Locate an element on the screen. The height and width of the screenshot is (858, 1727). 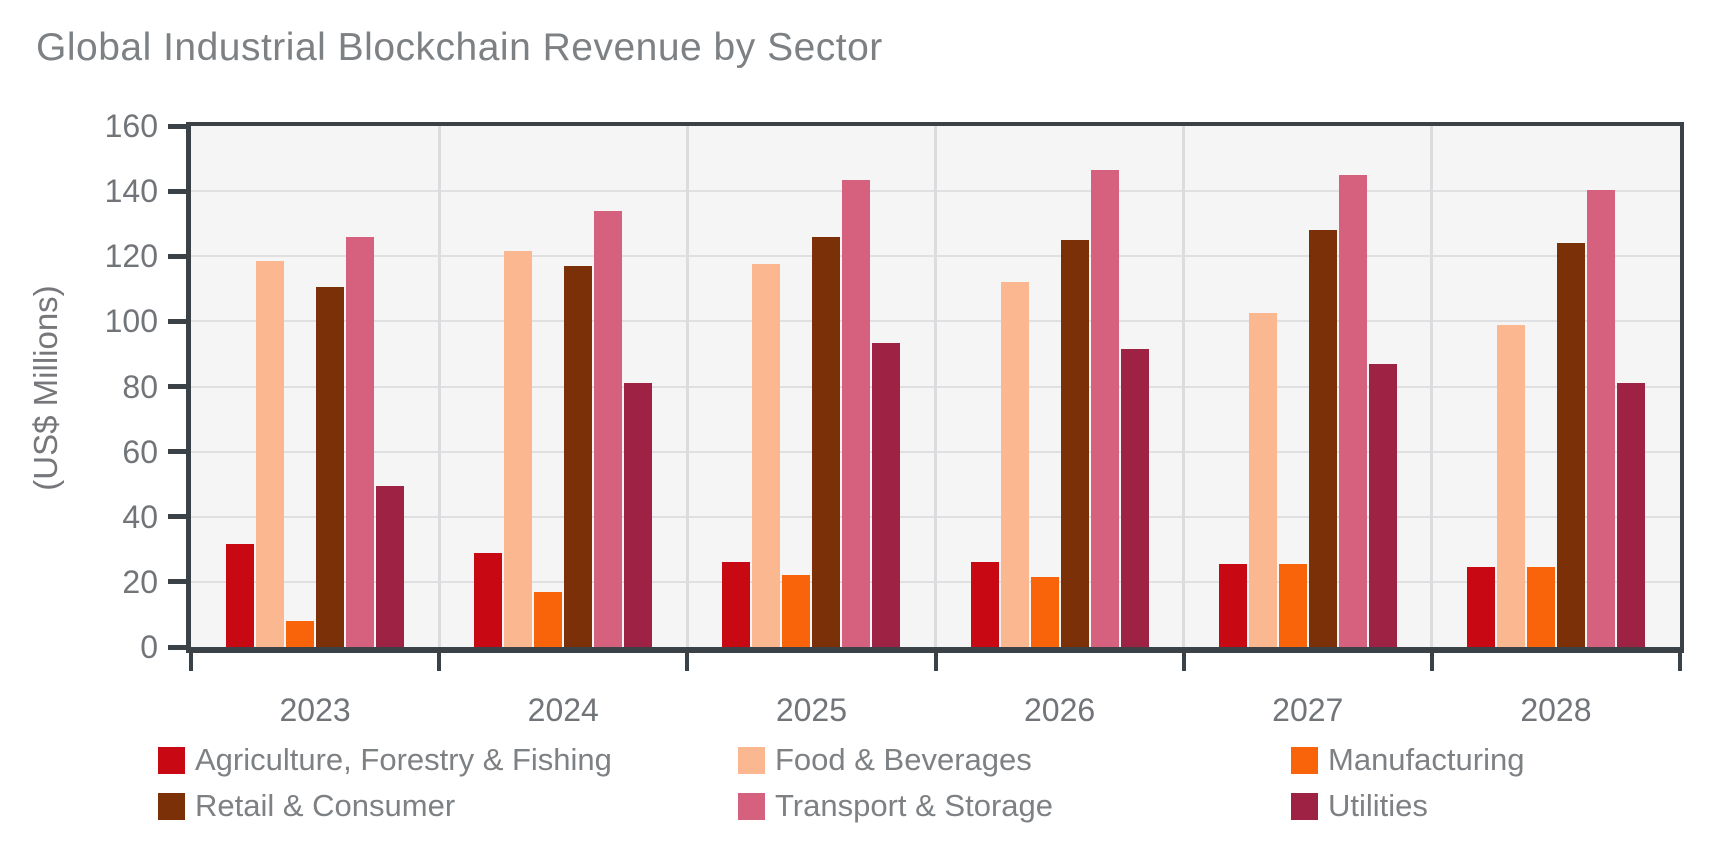
legend-item-food-beverages: Food & Beverages is located at coordinates (1014, 759).